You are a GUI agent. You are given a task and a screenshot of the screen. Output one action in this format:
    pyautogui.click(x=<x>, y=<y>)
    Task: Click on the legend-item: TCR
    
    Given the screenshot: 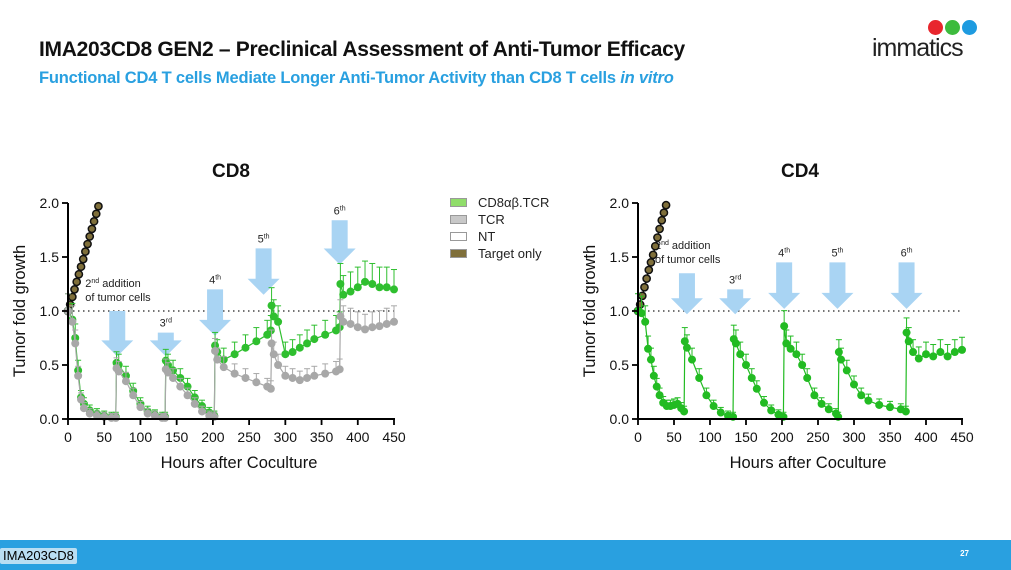 What is the action you would take?
    pyautogui.click(x=499, y=219)
    